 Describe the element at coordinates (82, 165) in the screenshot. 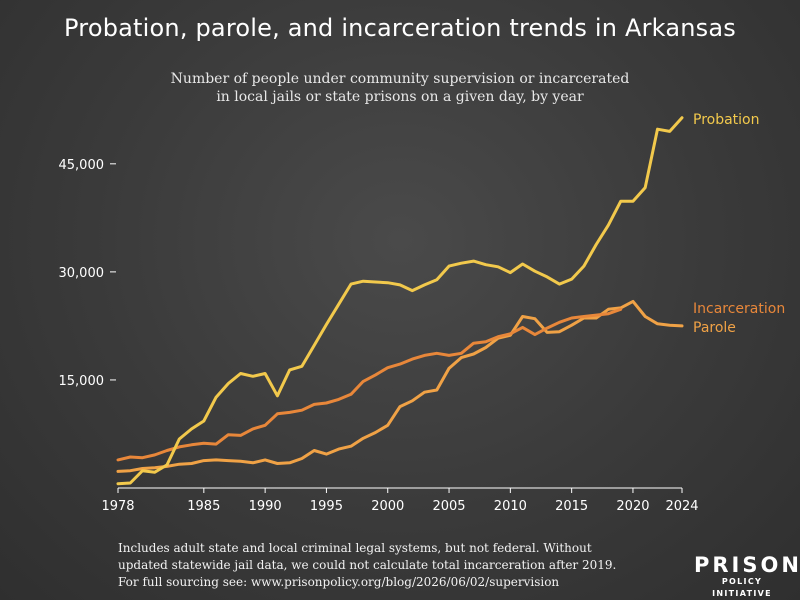

I see `y-tick-label: 45,000` at that location.